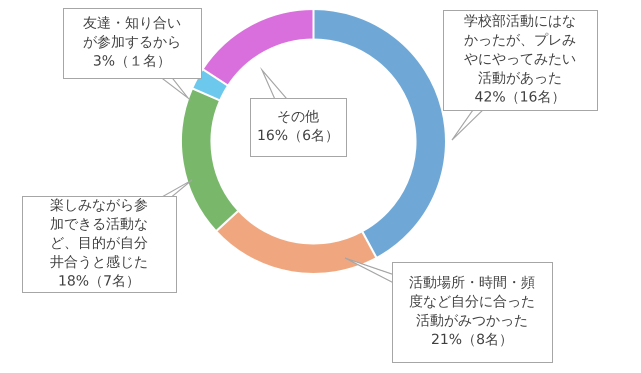 The image size is (641, 373). Describe the element at coordinates (298, 136) in the screenshot. I see `data-label: 16%（6名）` at that location.